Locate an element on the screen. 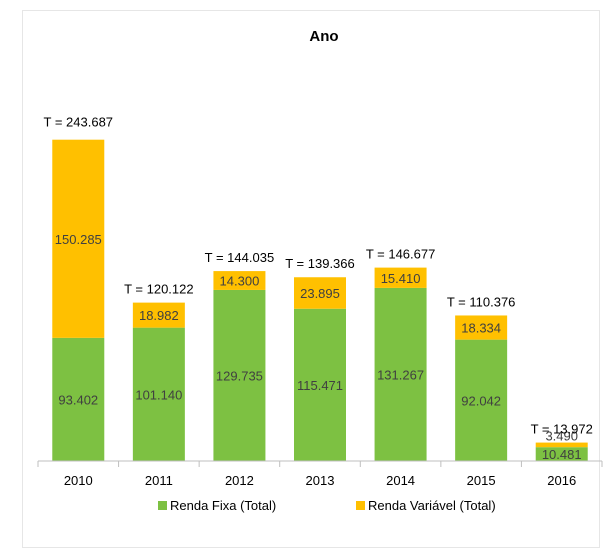  bar-renda-variavel-2010 is located at coordinates (78, 238).